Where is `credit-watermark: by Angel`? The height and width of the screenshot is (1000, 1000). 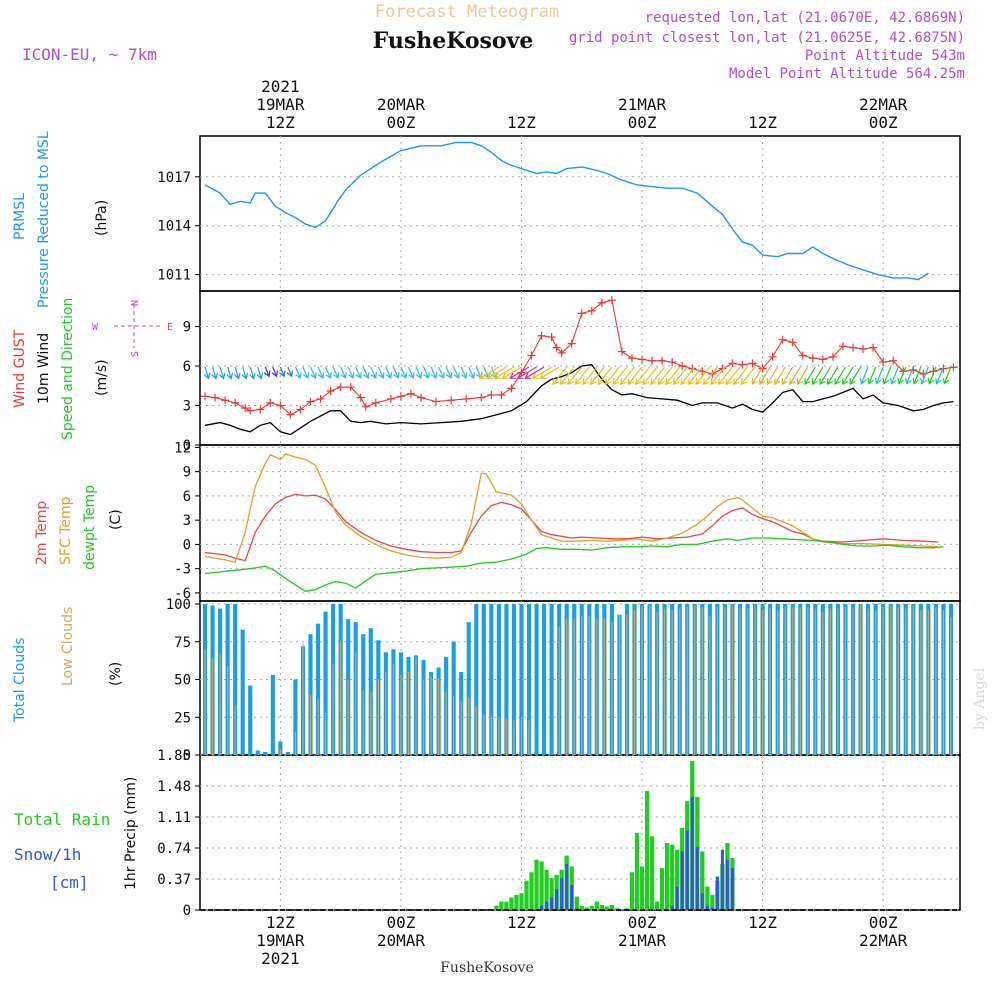 credit-watermark: by Angel is located at coordinates (980, 698).